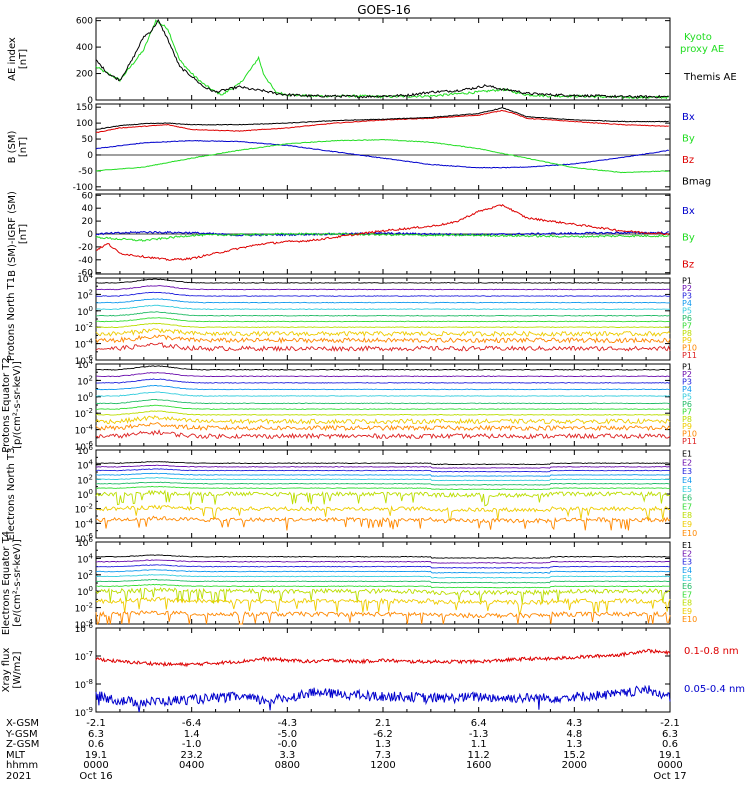 The image size is (750, 800). What do you see at coordinates (192, 723) in the screenshot?
I see `cell: -6.4` at bounding box center [192, 723].